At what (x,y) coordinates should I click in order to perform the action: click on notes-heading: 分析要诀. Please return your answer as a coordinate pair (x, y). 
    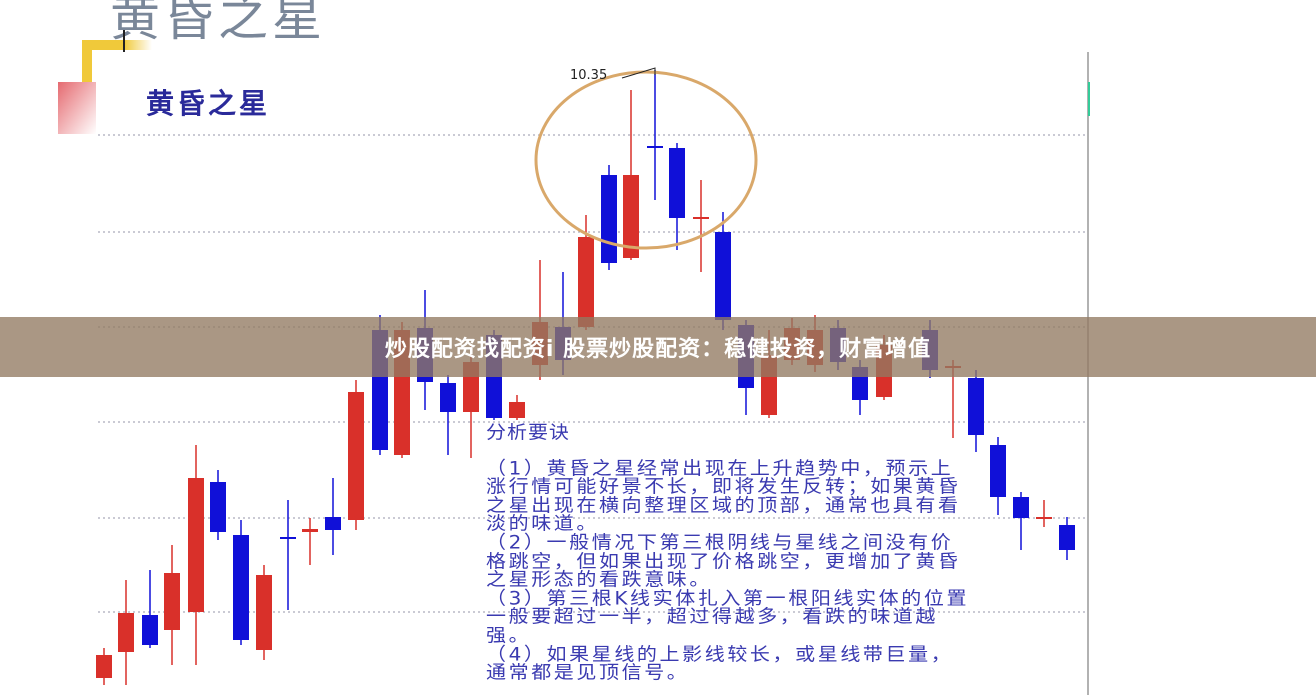
    Looking at the image, I should click on (528, 432).